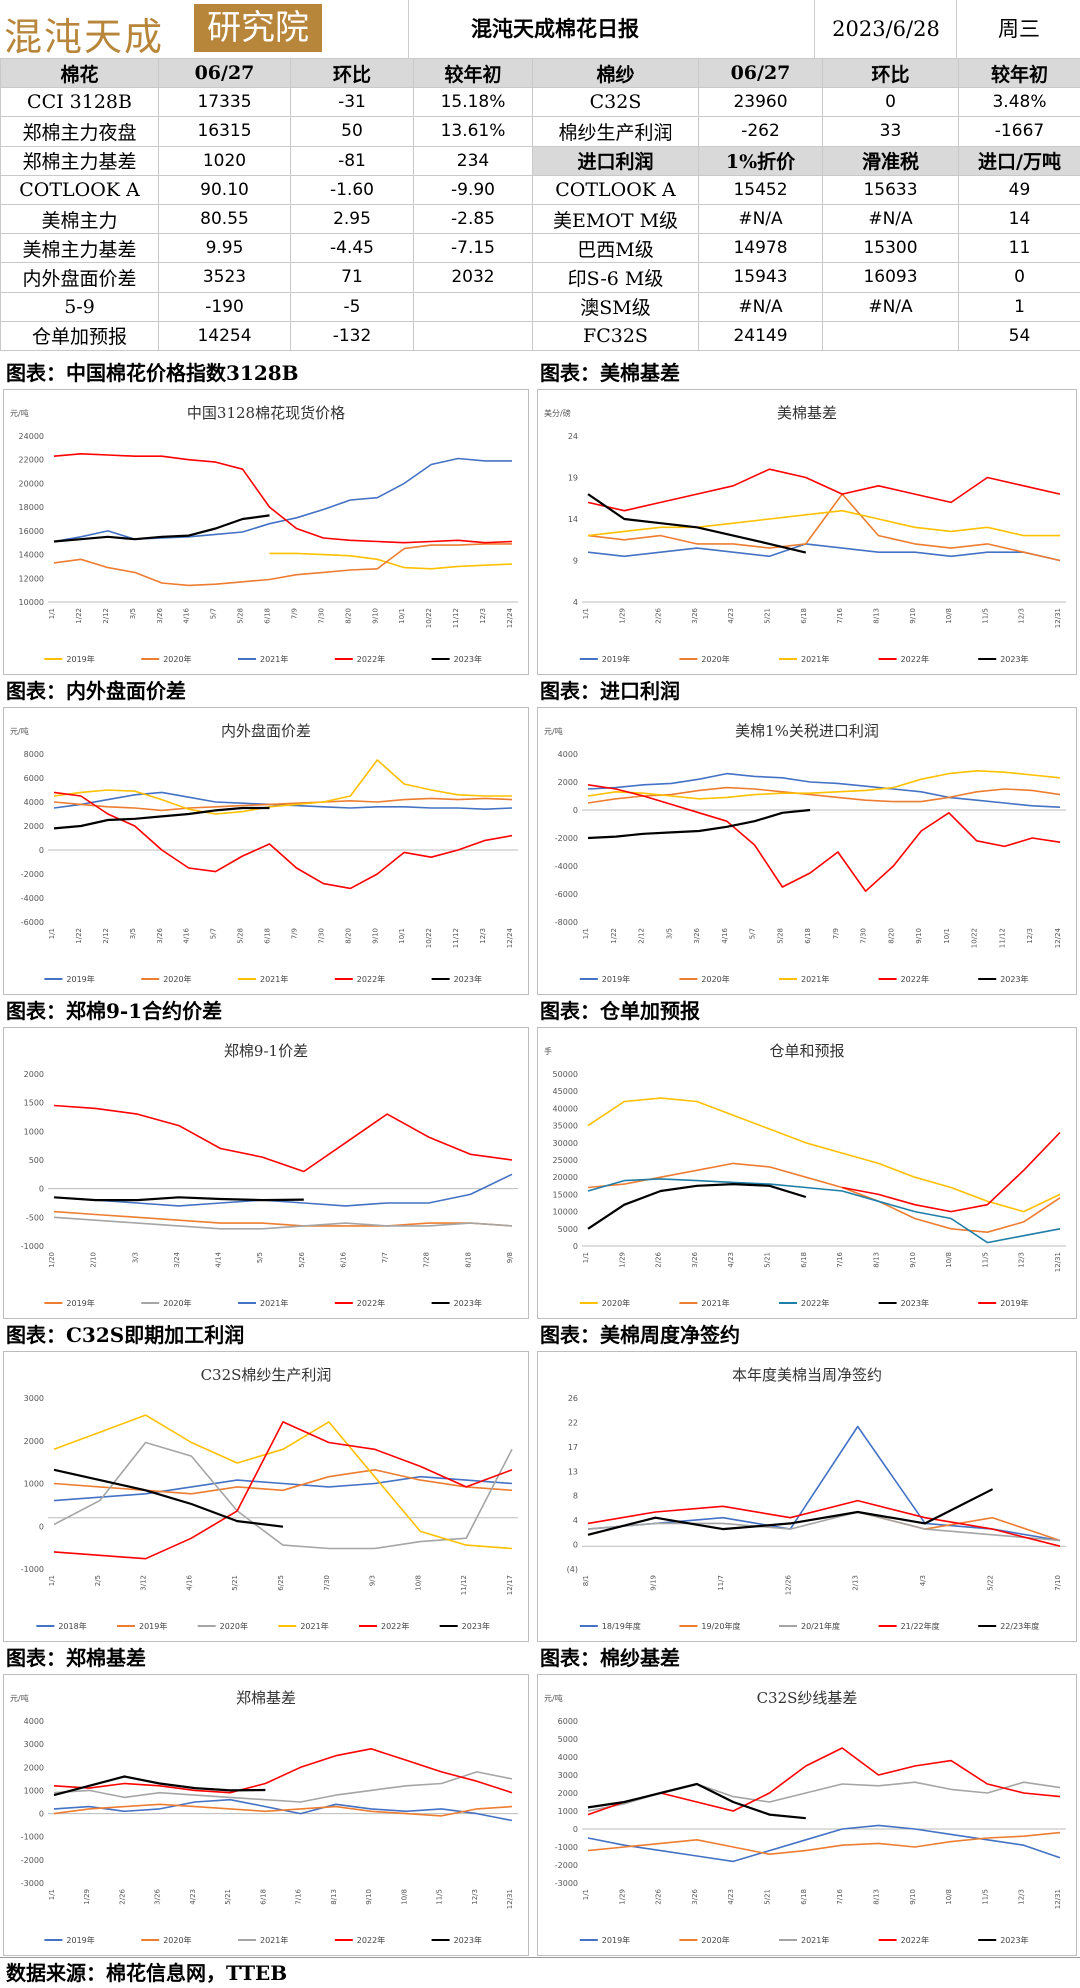 This screenshot has width=1080, height=1988. I want to click on panel-title: 图表：内外盘面价差, so click(93, 691).